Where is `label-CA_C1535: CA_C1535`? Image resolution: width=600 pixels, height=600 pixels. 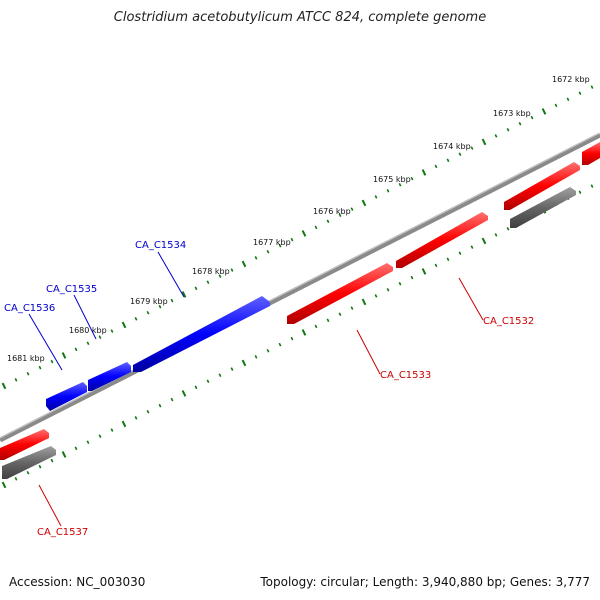 label-CA_C1535: CA_C1535 is located at coordinates (71, 289).